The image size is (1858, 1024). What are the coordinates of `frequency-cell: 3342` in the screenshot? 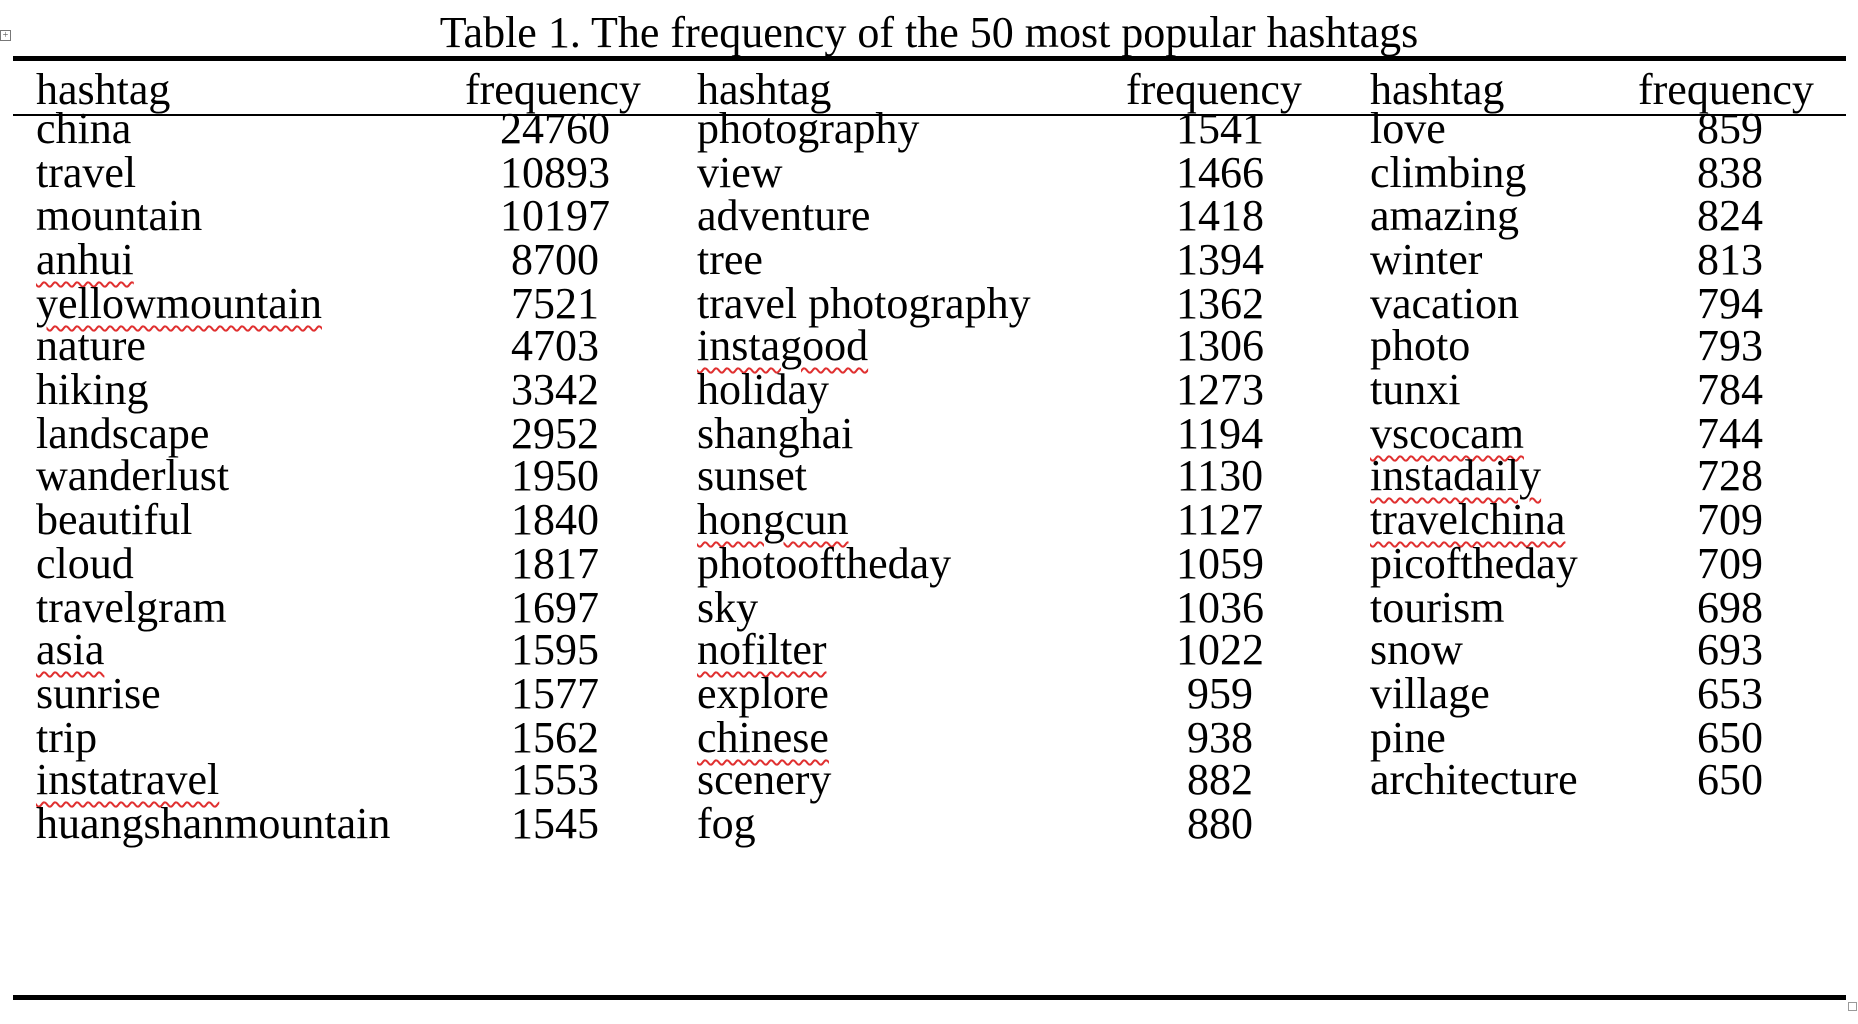 It's located at (555, 389).